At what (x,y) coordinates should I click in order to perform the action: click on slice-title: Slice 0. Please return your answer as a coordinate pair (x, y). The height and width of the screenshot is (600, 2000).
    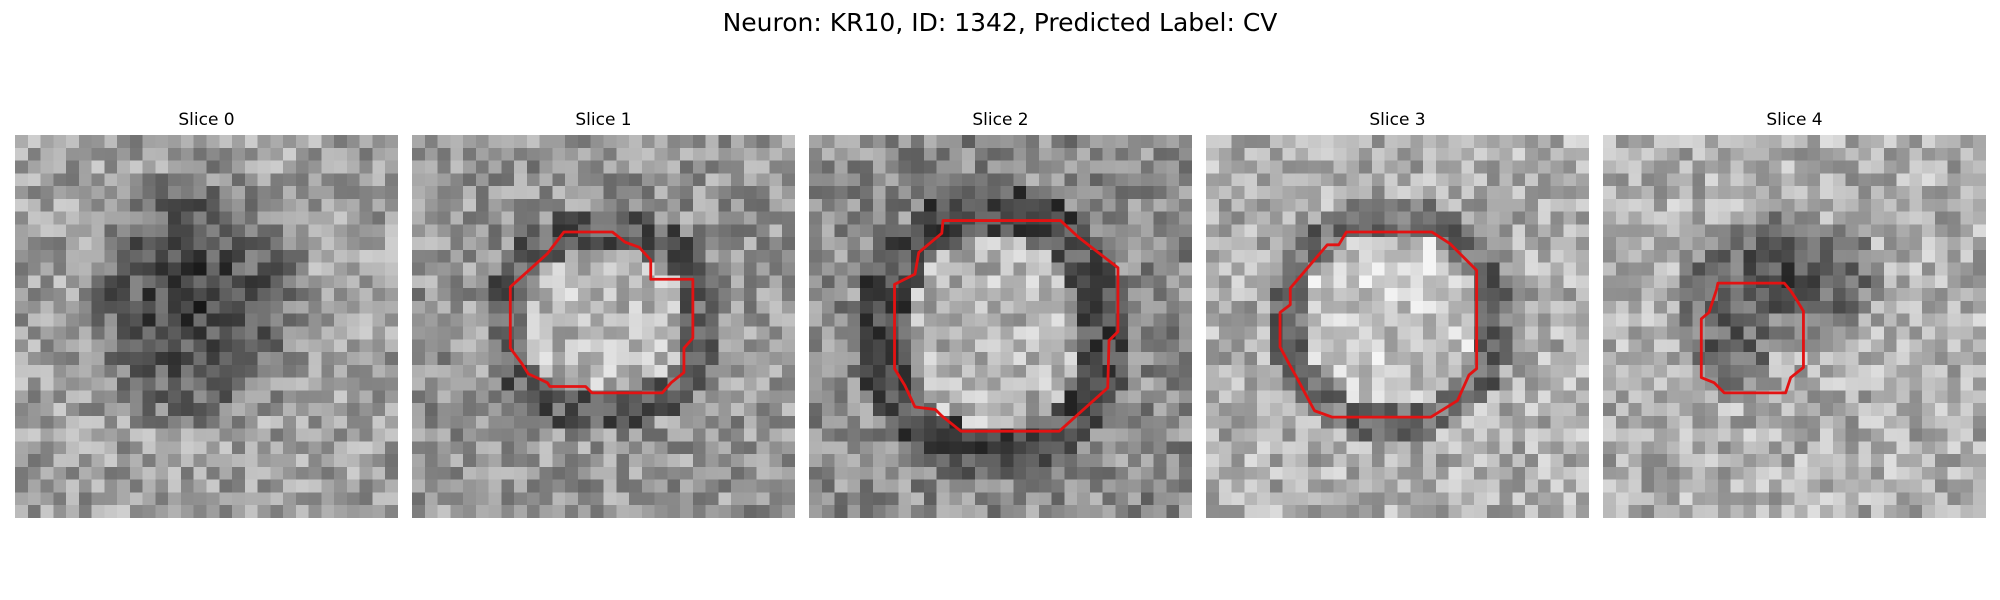
    Looking at the image, I should click on (206, 120).